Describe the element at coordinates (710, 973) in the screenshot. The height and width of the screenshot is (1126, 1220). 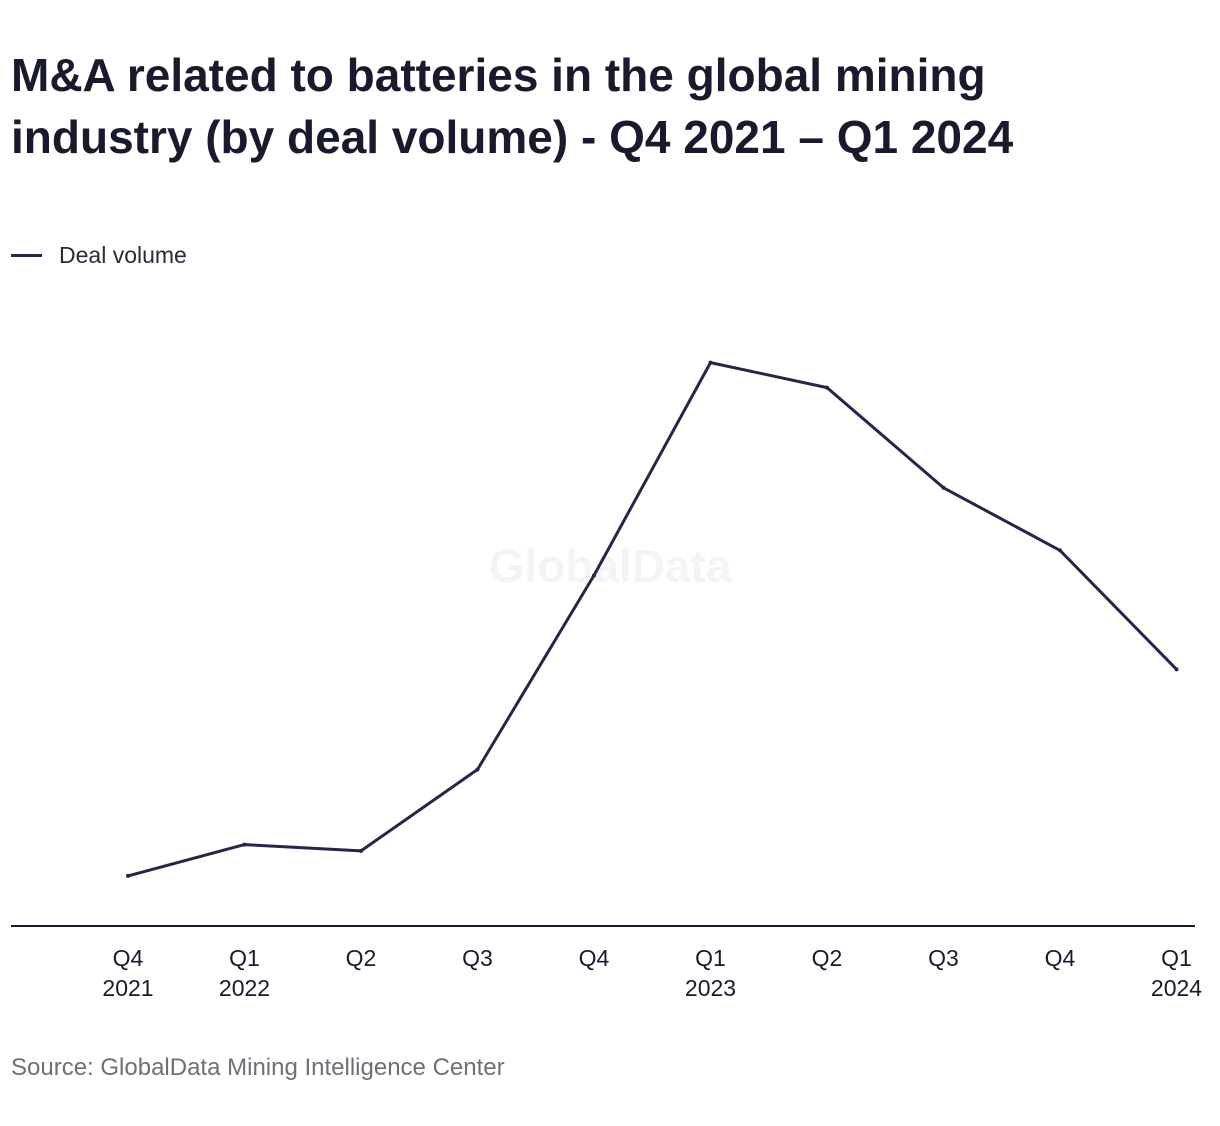
I see `x-tick-label: Q1 2023` at that location.